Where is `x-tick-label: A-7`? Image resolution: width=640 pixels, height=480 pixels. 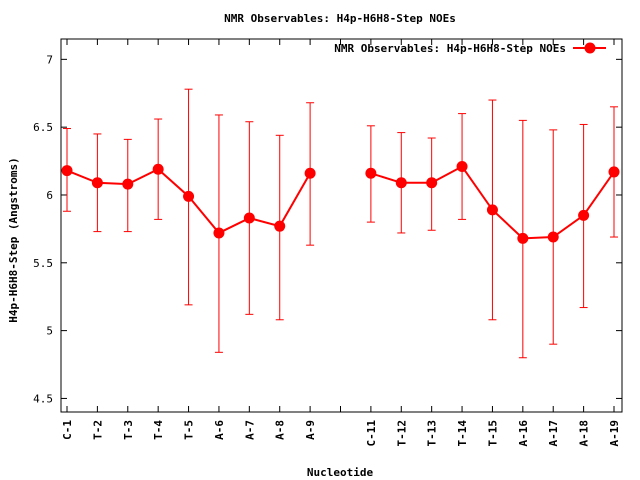
x-tick-label: A-7 is located at coordinates (249, 430).